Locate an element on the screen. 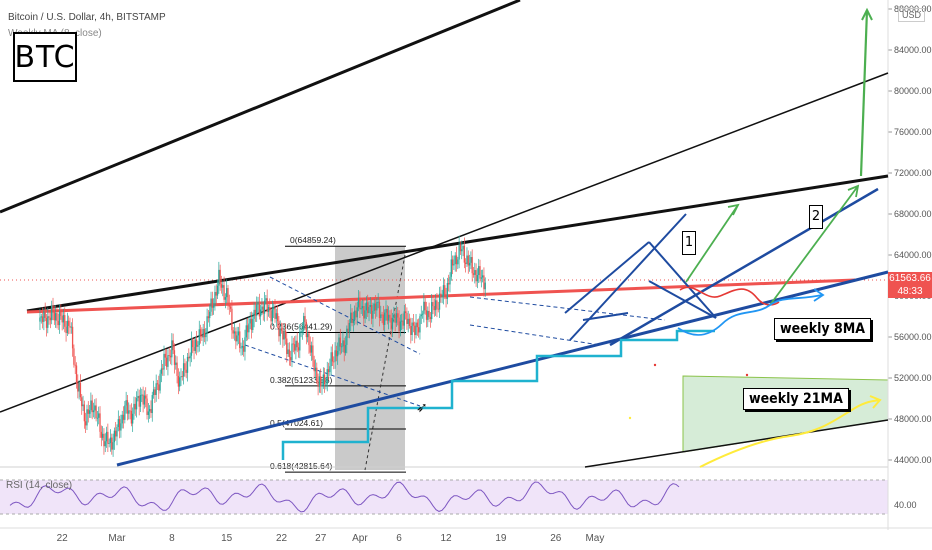 The height and width of the screenshot is (550, 932). currency-label: USD is located at coordinates (912, 15).